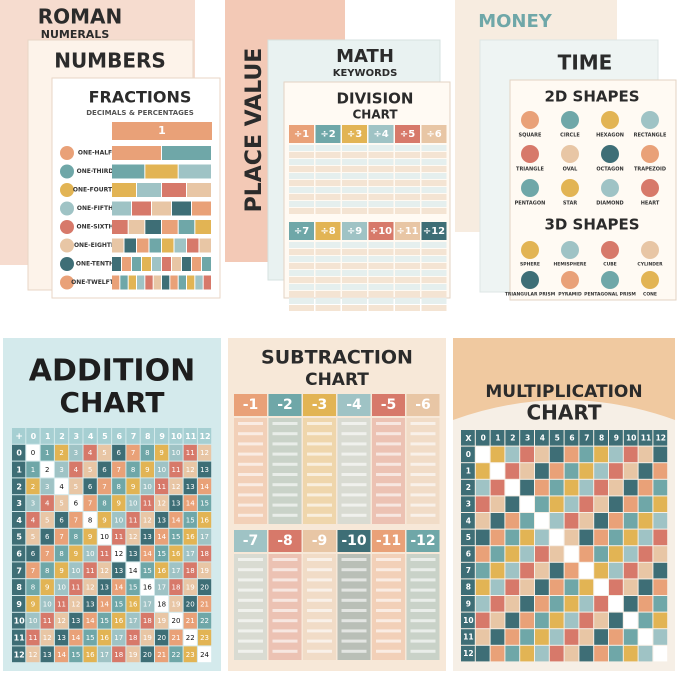 The height and width of the screenshot is (678, 679). I want to click on addition-cell-label: 10, so click(104, 537).